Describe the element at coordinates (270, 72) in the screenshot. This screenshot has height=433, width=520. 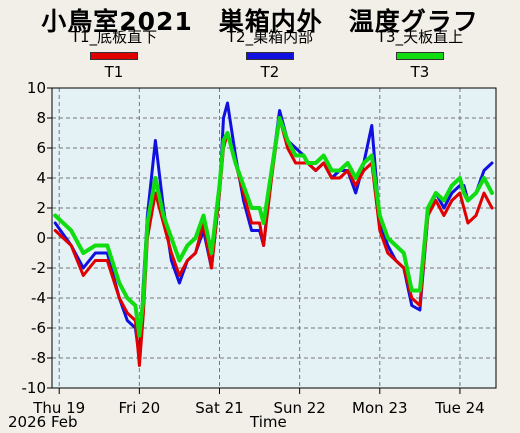
I see `legend-t2-label: T2` at that location.